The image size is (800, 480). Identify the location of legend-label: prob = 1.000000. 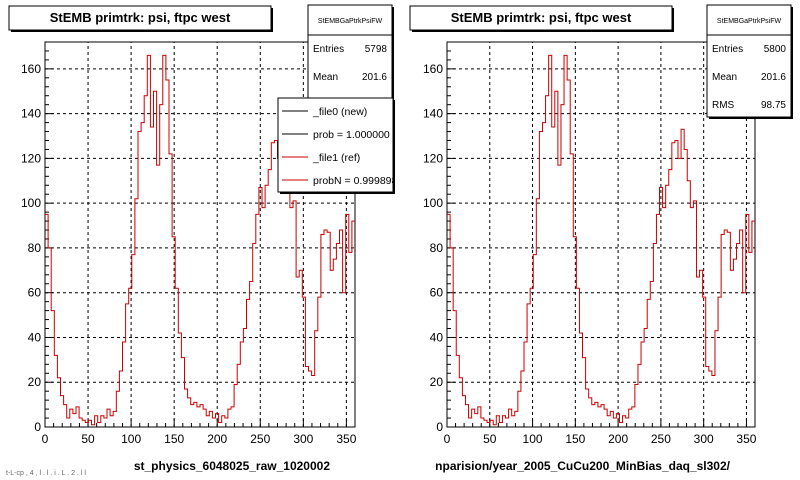
(351, 135).